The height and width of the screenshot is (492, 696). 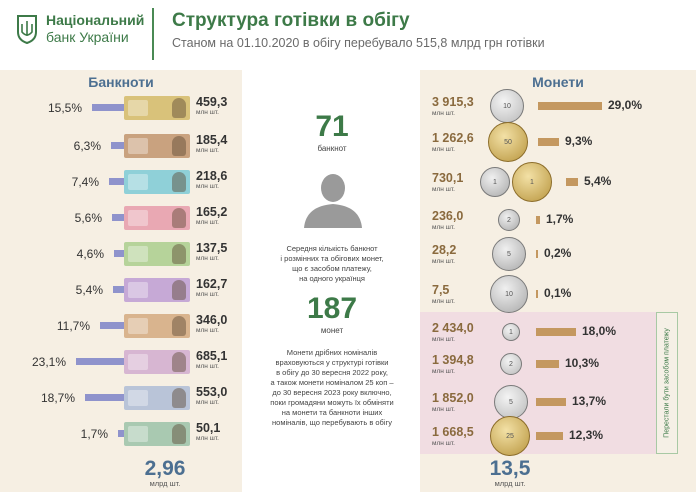 What do you see at coordinates (558, 82) in the screenshot?
I see `coins-title: Монети` at bounding box center [558, 82].